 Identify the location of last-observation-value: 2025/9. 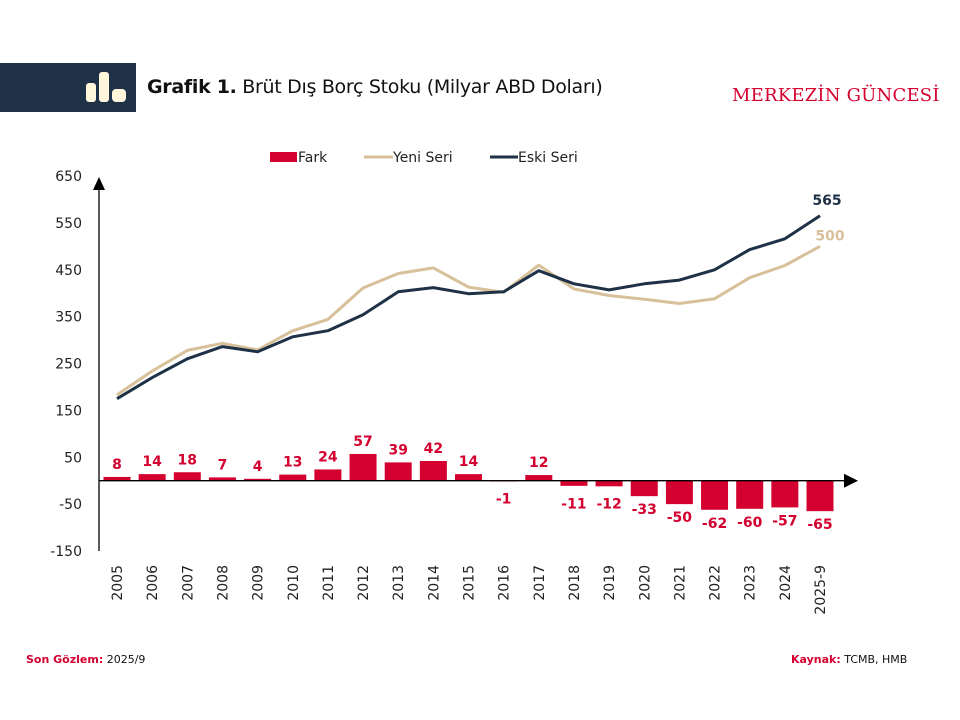
(124, 659).